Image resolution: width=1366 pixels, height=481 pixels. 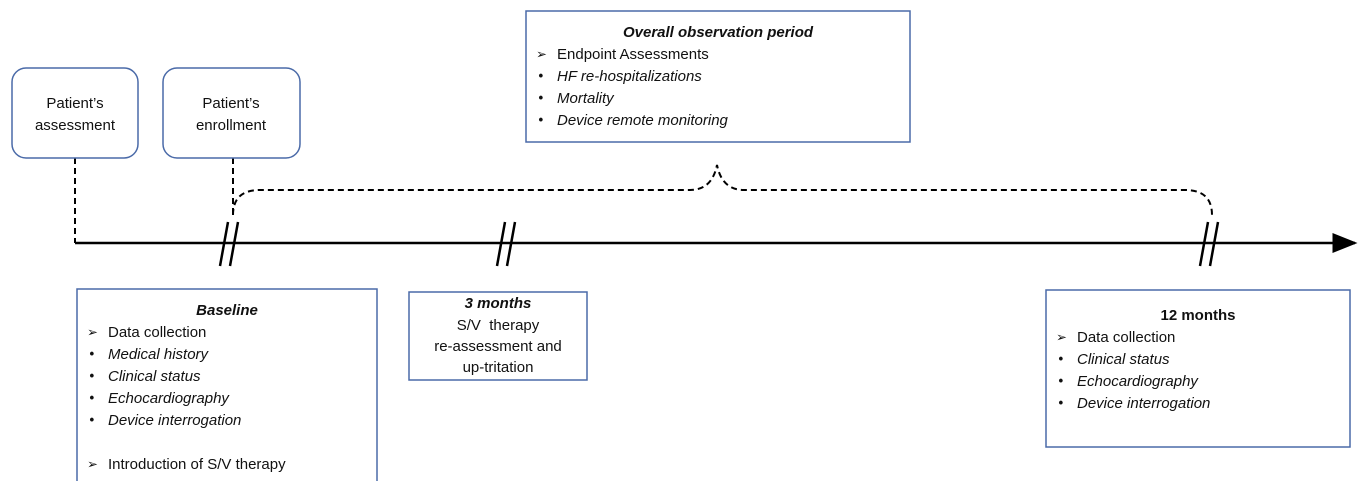 What do you see at coordinates (498, 325) in the screenshot?
I see `line-text: S/V therapy` at bounding box center [498, 325].